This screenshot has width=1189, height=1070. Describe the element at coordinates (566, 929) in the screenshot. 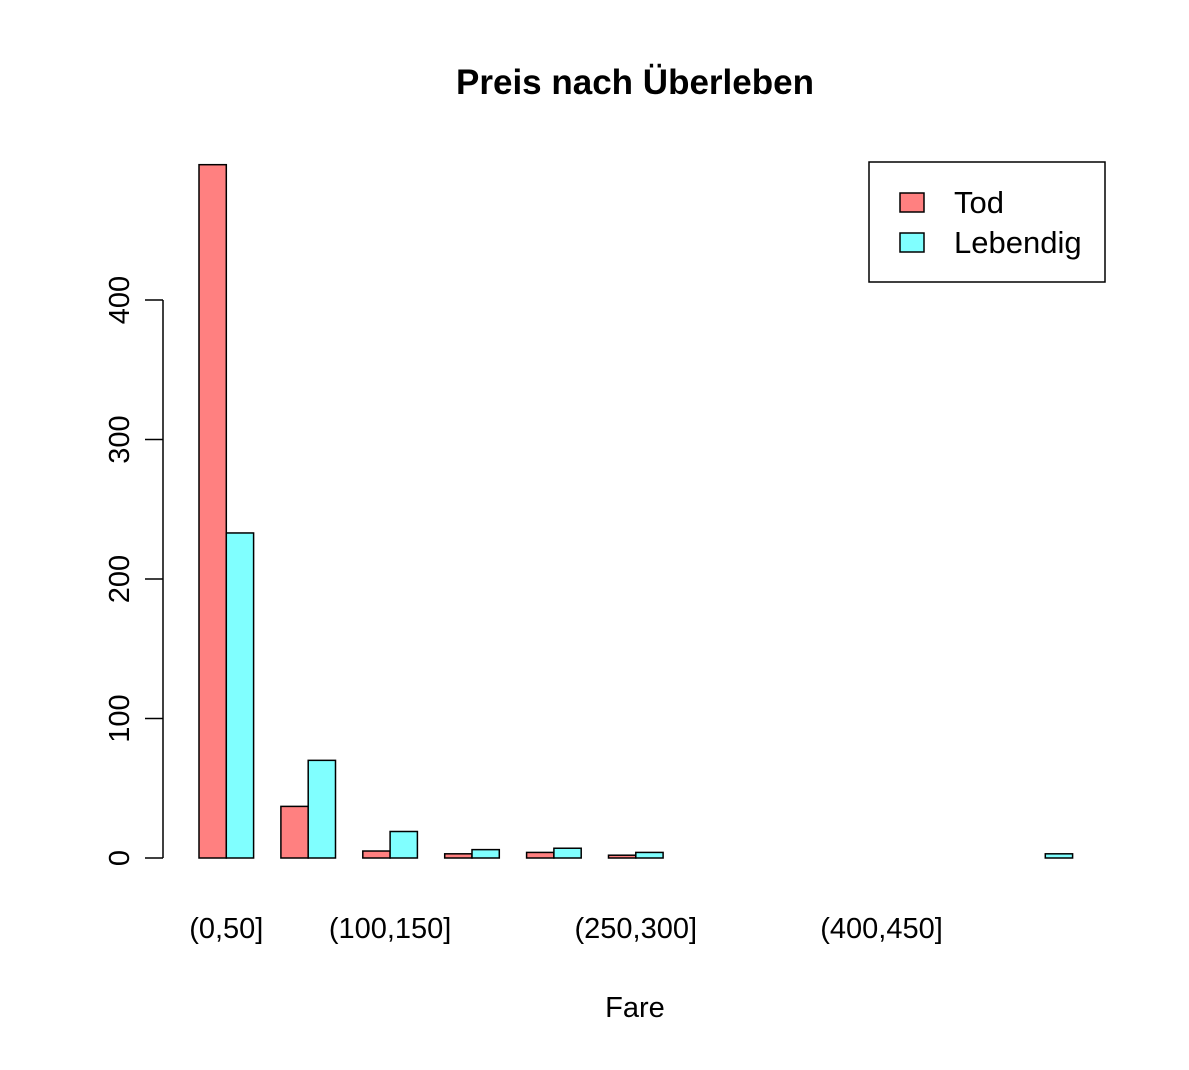

I see `x-tick-labels: (0,50] (100,150] (250,300] (400,450]` at that location.